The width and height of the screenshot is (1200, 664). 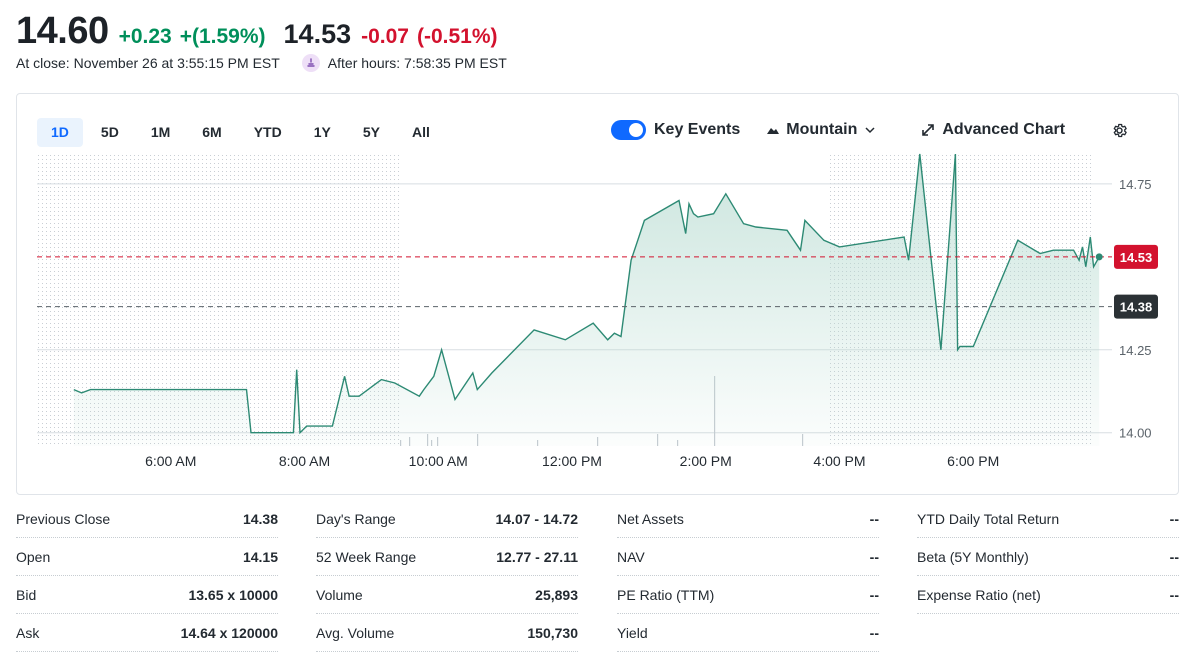 I want to click on range-tab-ytd: YTD, so click(x=267, y=132).